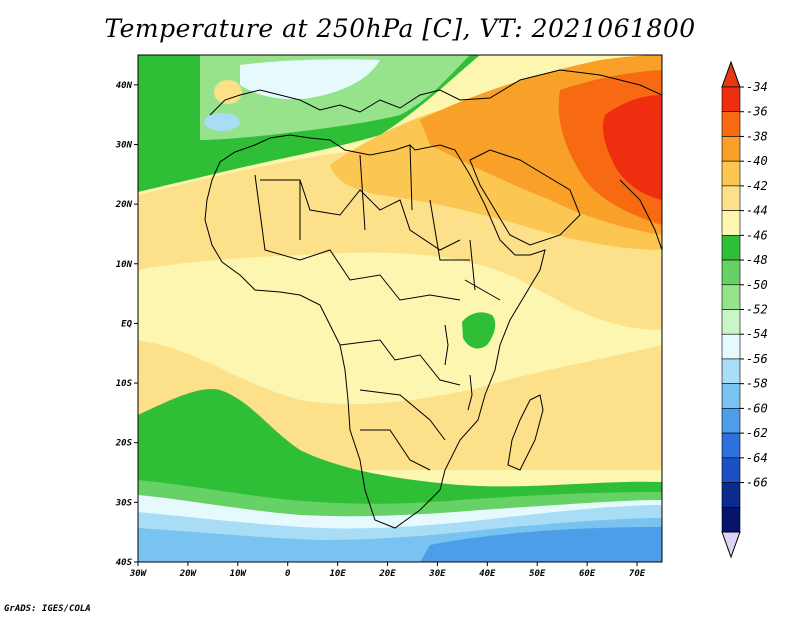  What do you see at coordinates (640, 215) in the screenshot?
I see `india-coastline` at bounding box center [640, 215].